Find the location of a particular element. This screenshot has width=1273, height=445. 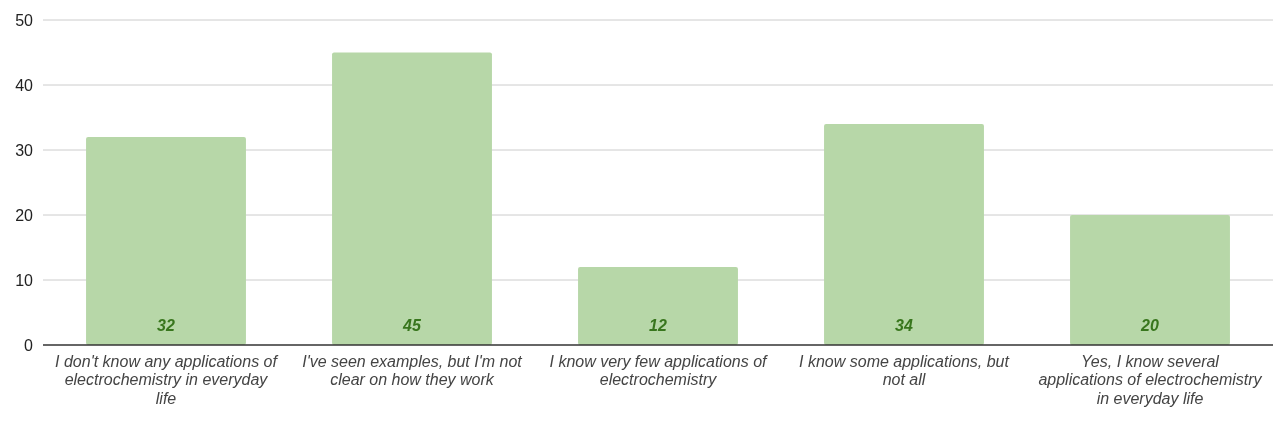

x-tick-label: Yes, I know several applications of electrochemistry in everyday life is located at coordinates (1150, 380).